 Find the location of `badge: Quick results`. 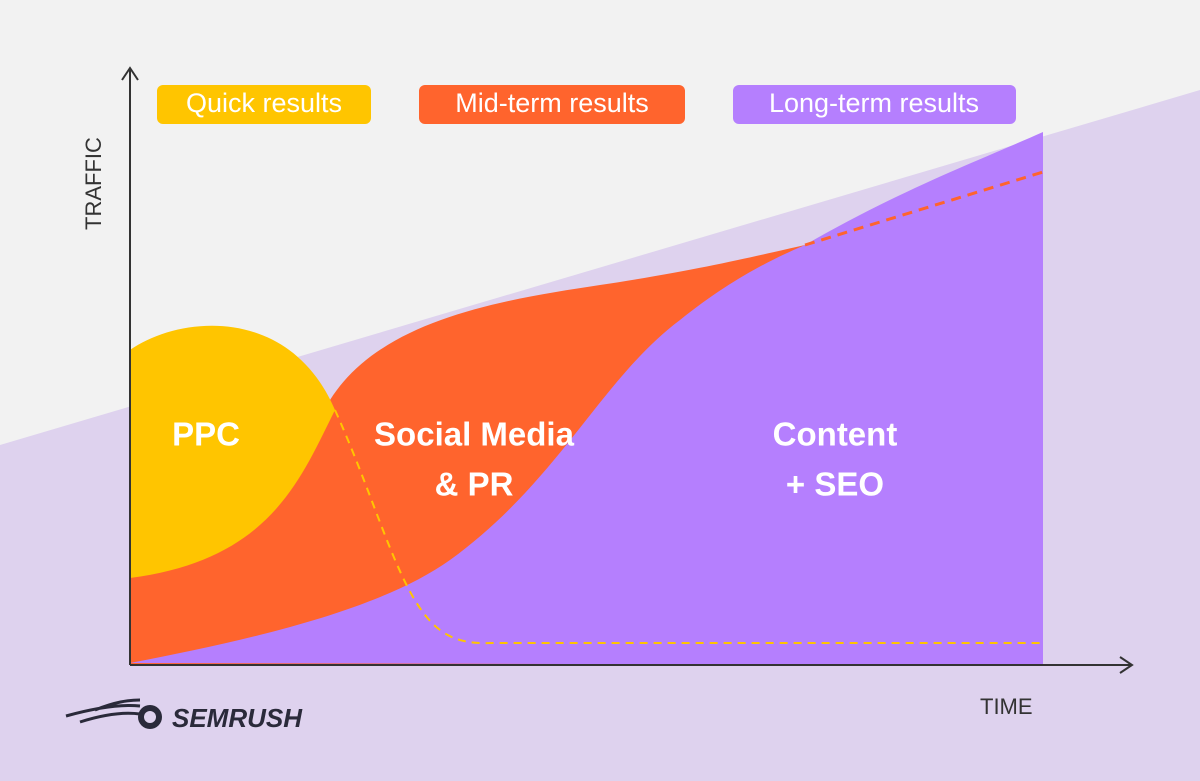

badge: Quick results is located at coordinates (264, 103).